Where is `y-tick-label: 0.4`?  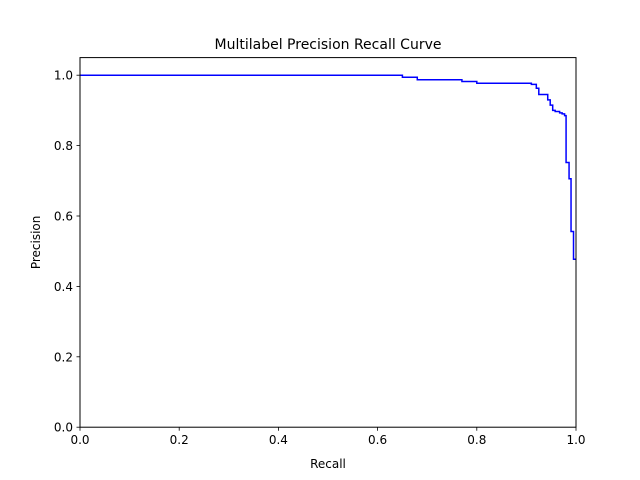
y-tick-label: 0.4 is located at coordinates (63, 287).